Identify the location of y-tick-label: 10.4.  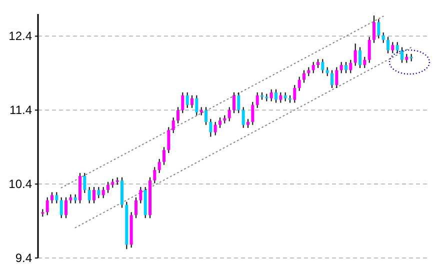
(20, 183).